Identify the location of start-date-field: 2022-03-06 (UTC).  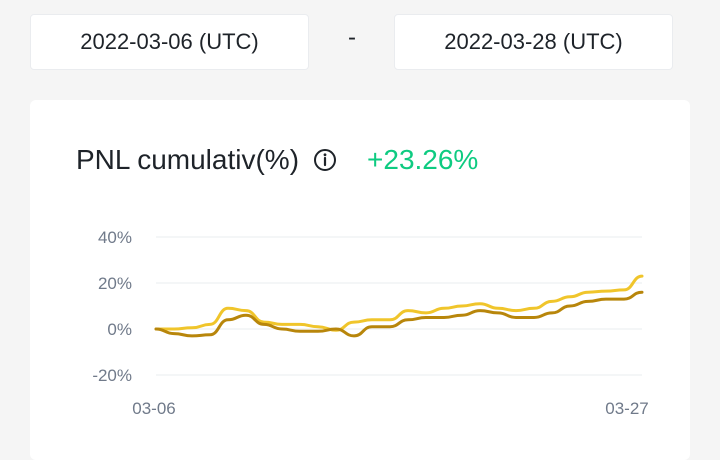
(169, 42).